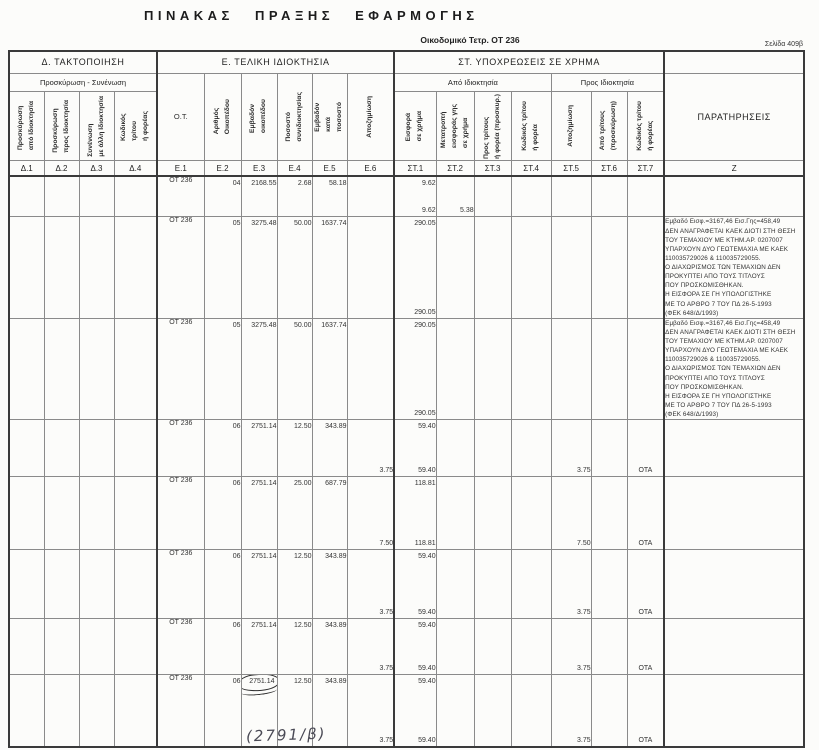  What do you see at coordinates (96, 412) in the screenshot?
I see `cell-d3b` at bounding box center [96, 412].